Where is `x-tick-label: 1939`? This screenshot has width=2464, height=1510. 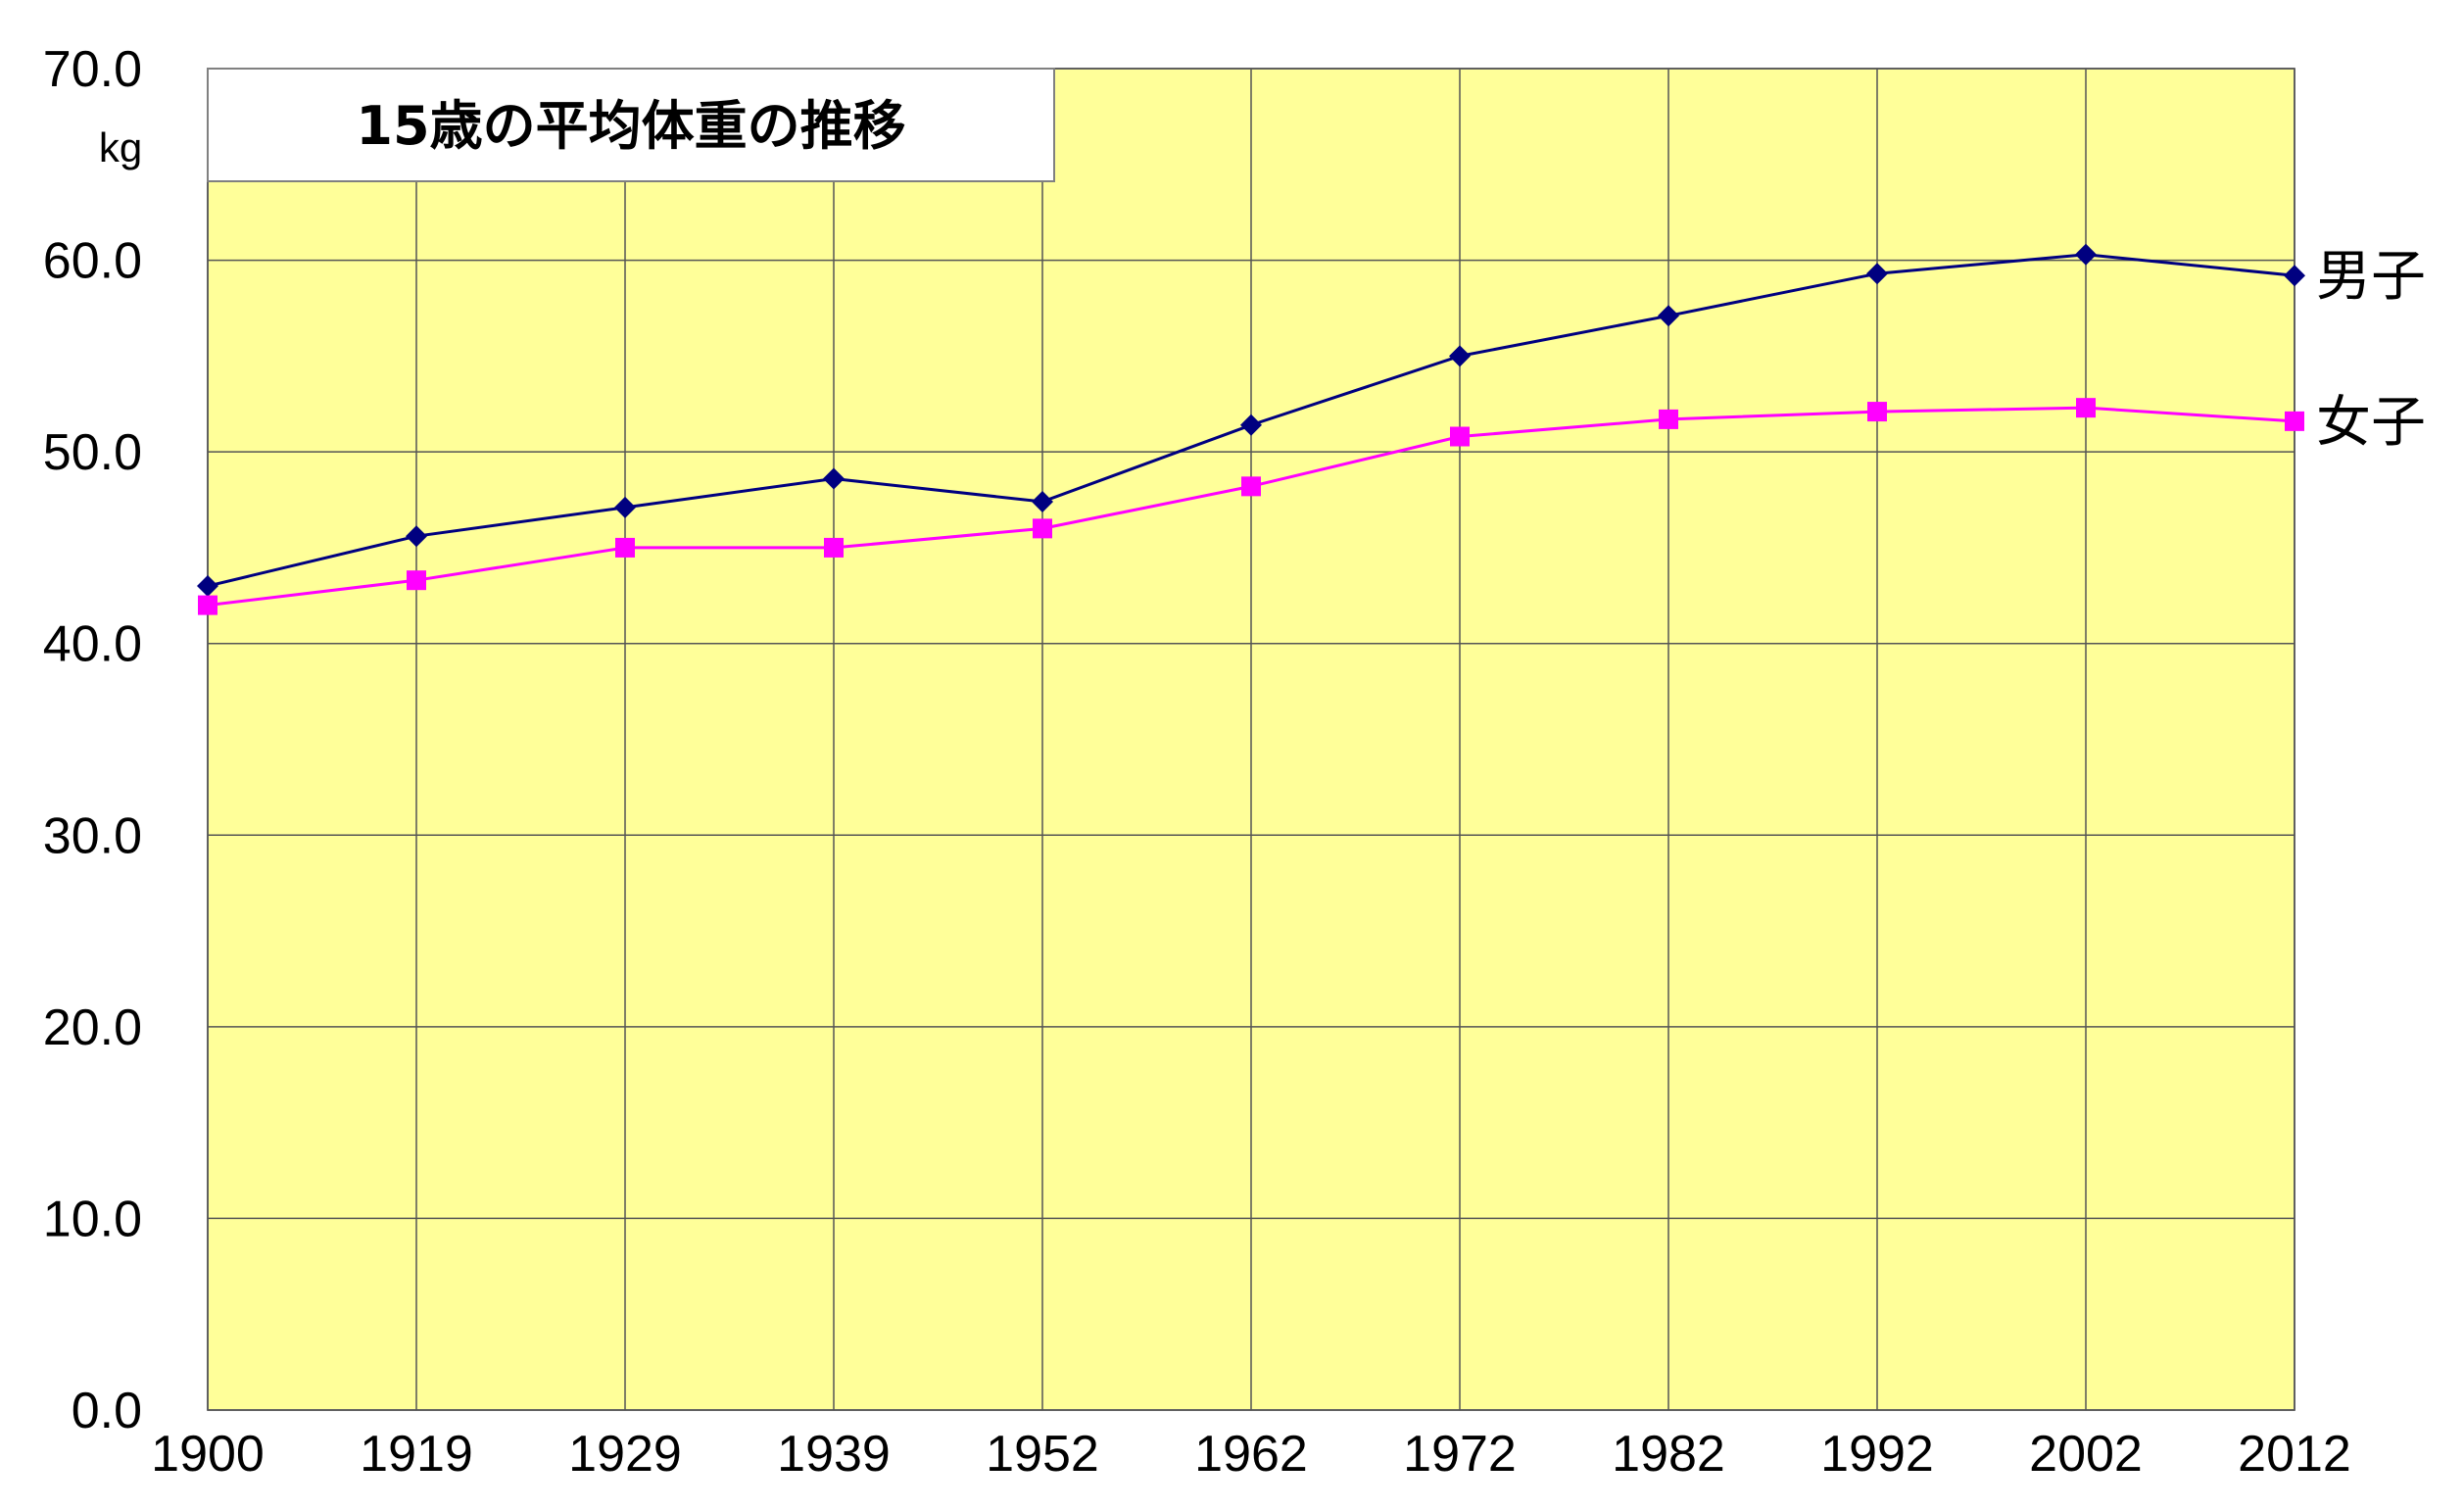
x-tick-label: 1939 is located at coordinates (834, 1454).